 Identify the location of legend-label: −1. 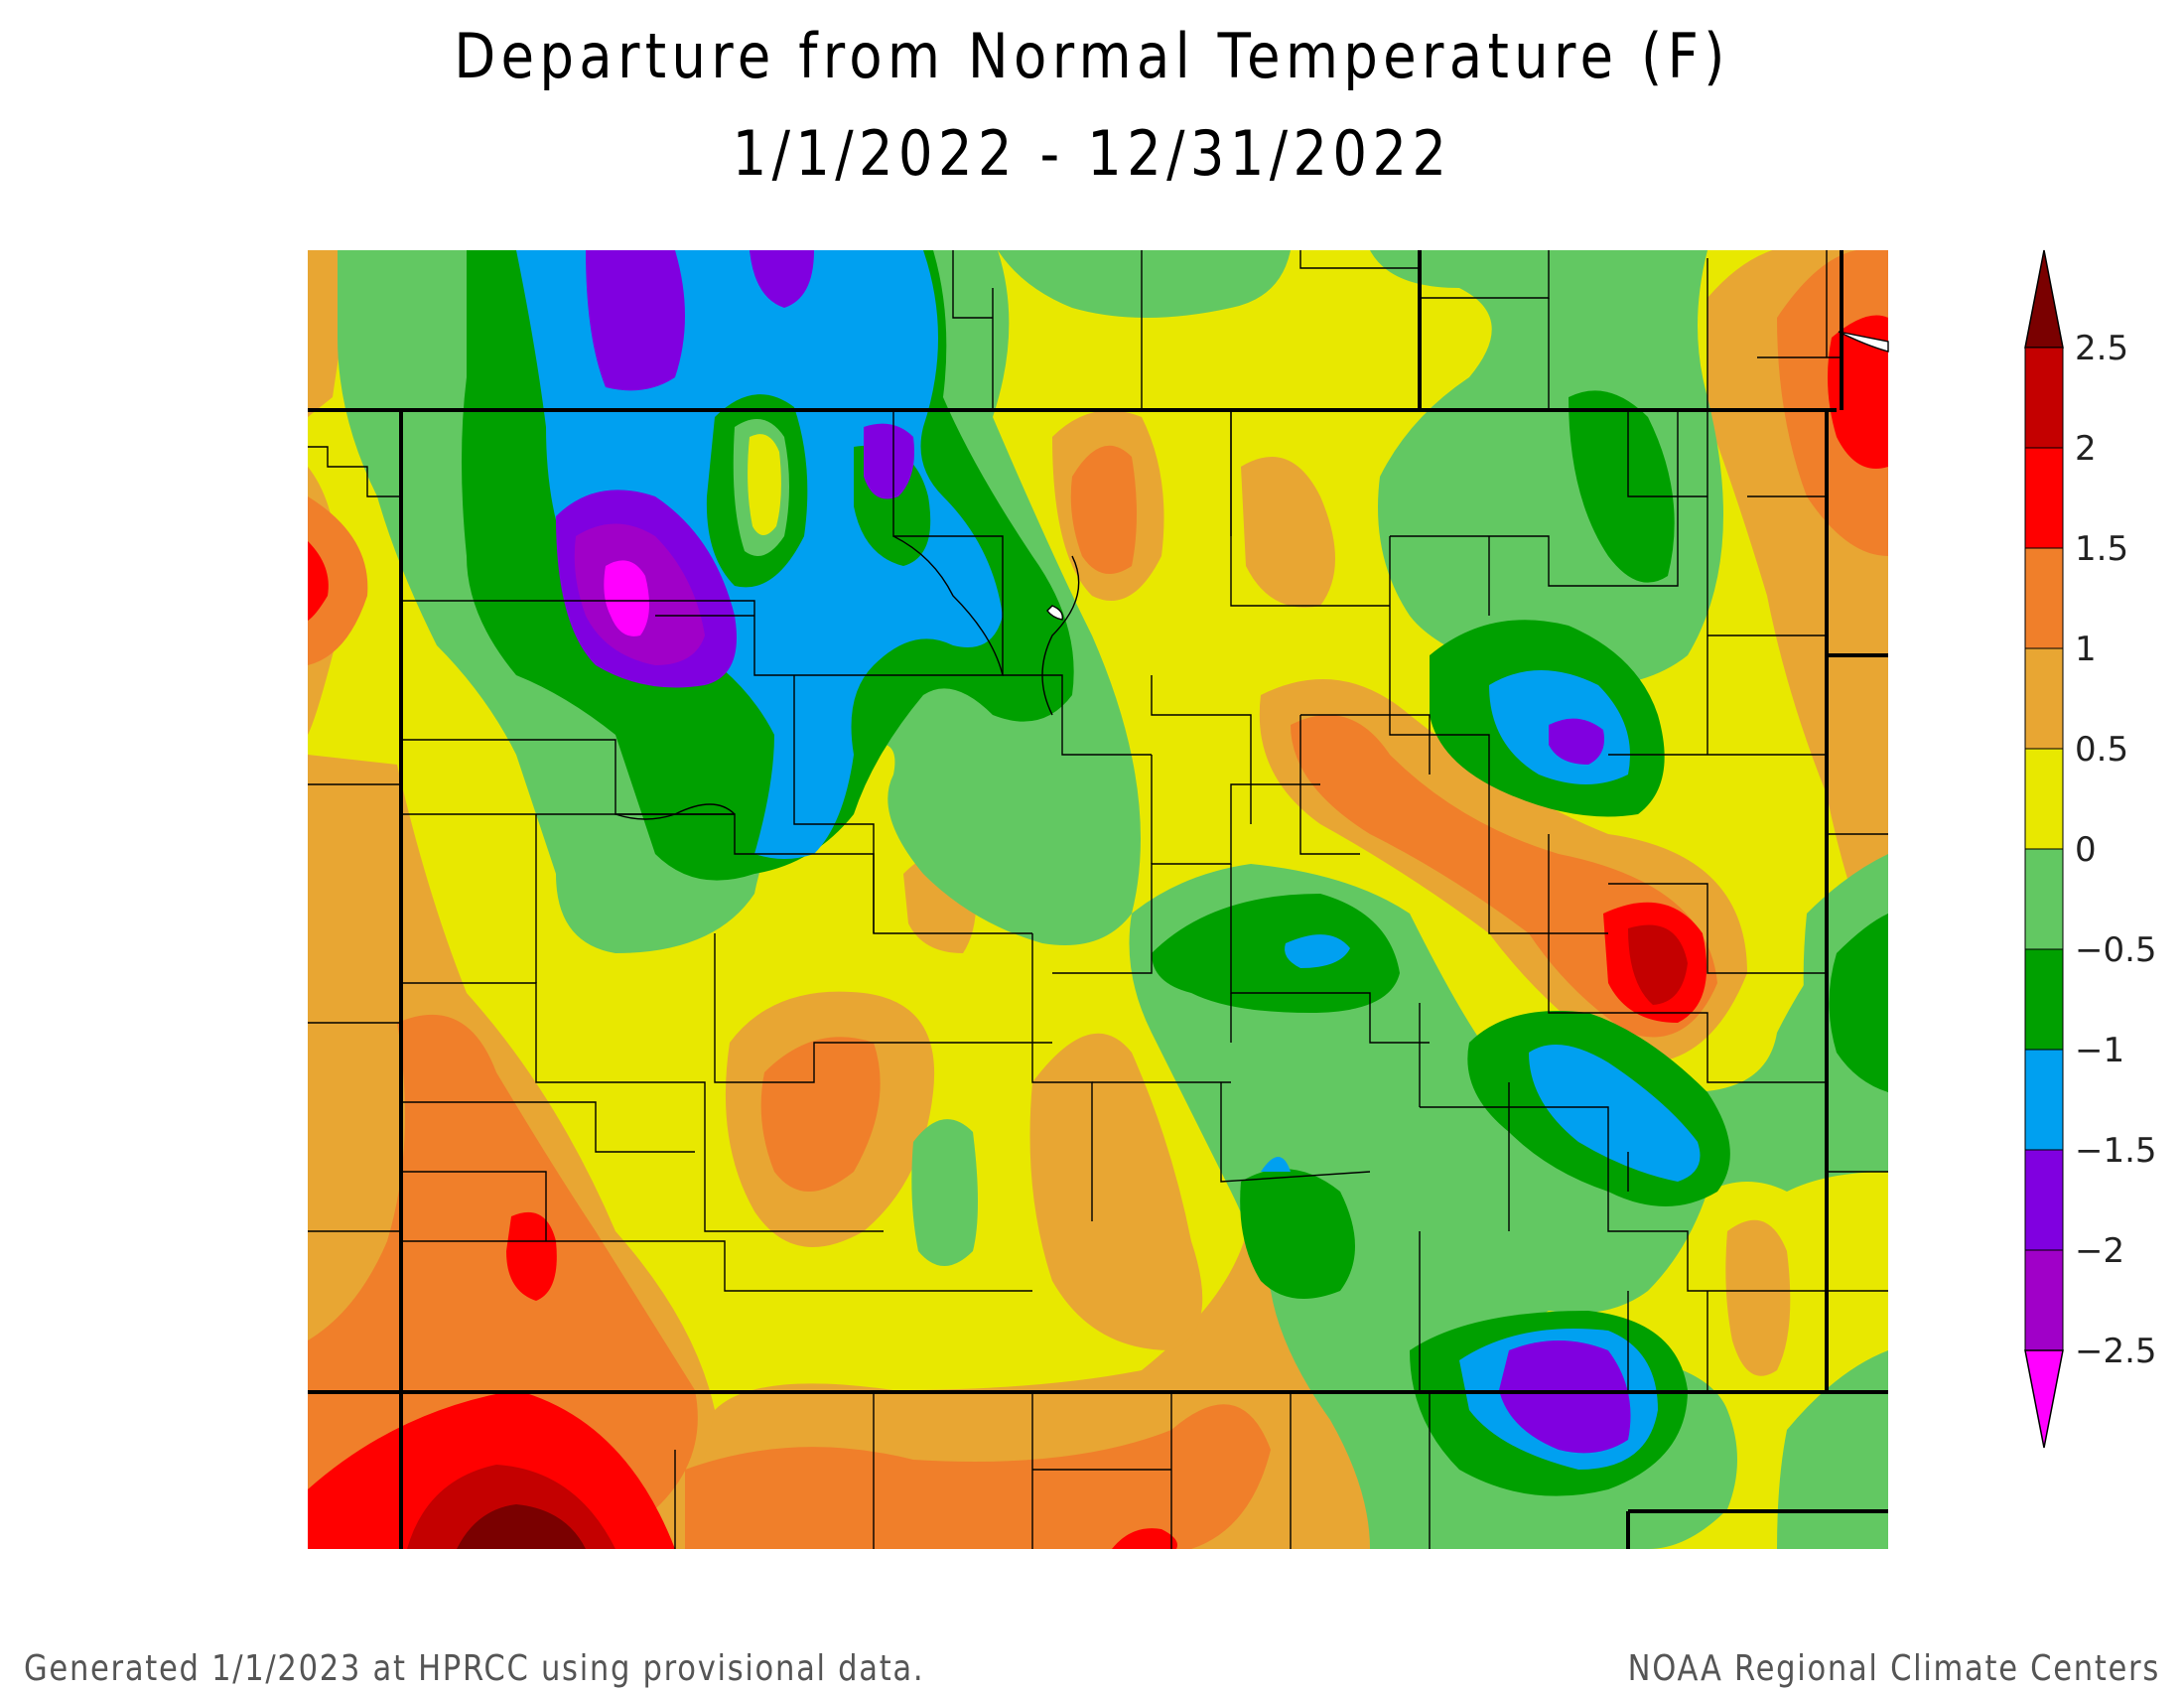
(2099, 1050).